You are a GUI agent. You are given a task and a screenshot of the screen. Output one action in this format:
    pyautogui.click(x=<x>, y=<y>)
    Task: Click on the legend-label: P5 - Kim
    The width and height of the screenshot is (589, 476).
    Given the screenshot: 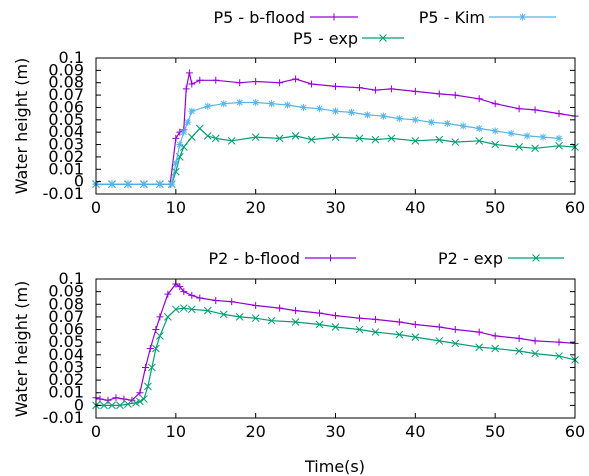 What is the action you would take?
    pyautogui.click(x=452, y=17)
    